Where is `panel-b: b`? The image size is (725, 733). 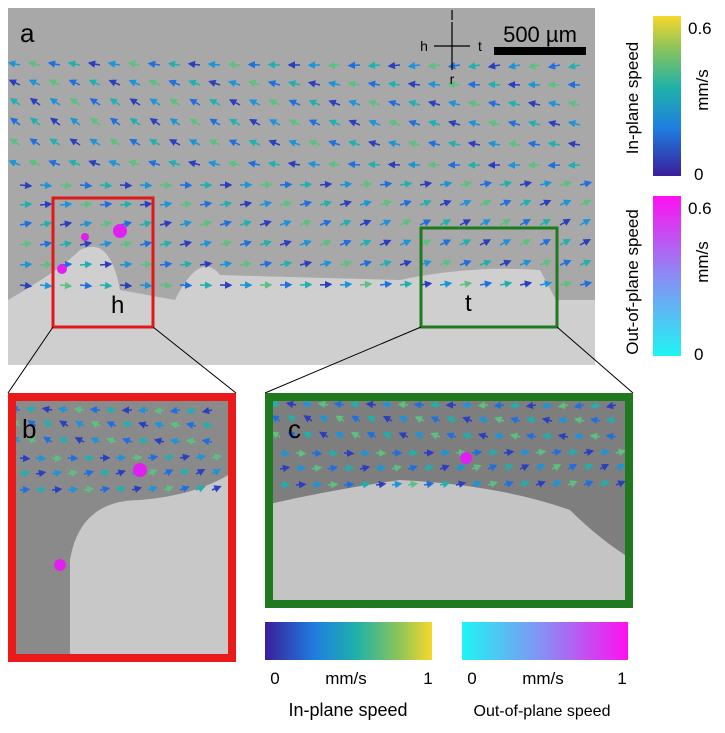
panel-b: b is located at coordinates (122, 527).